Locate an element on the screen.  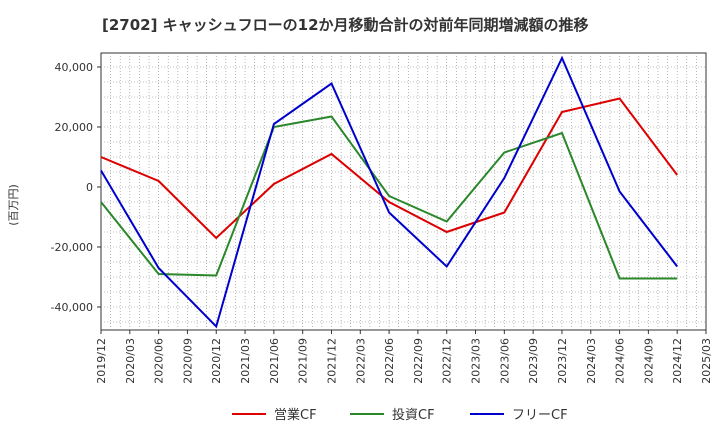
x-tick-label: 2019/12 is located at coordinates (101, 361).